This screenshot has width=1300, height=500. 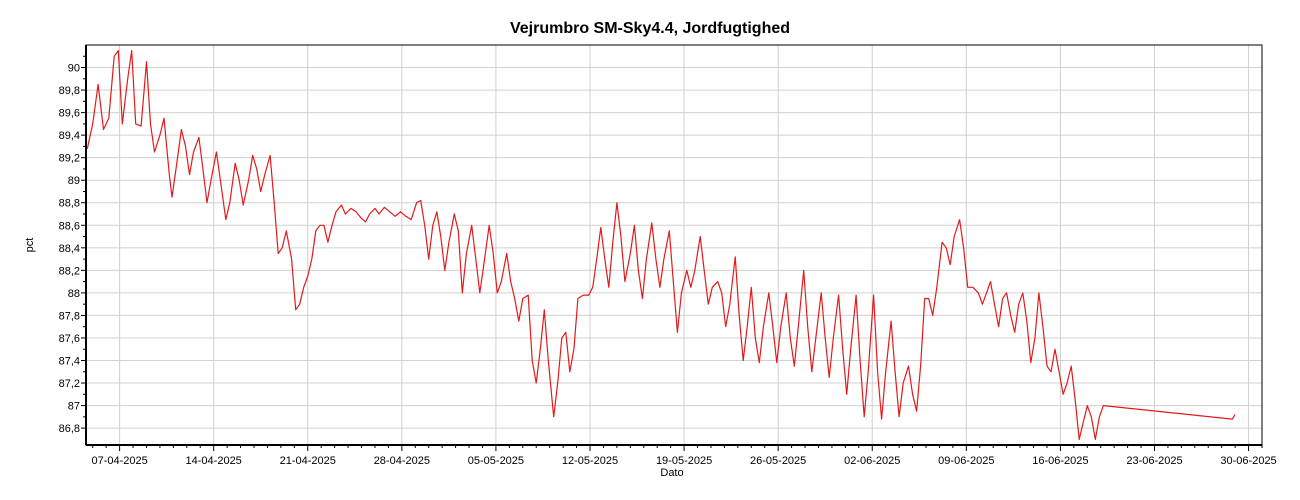 I want to click on y-tick-label: 87,4, so click(x=69, y=361).